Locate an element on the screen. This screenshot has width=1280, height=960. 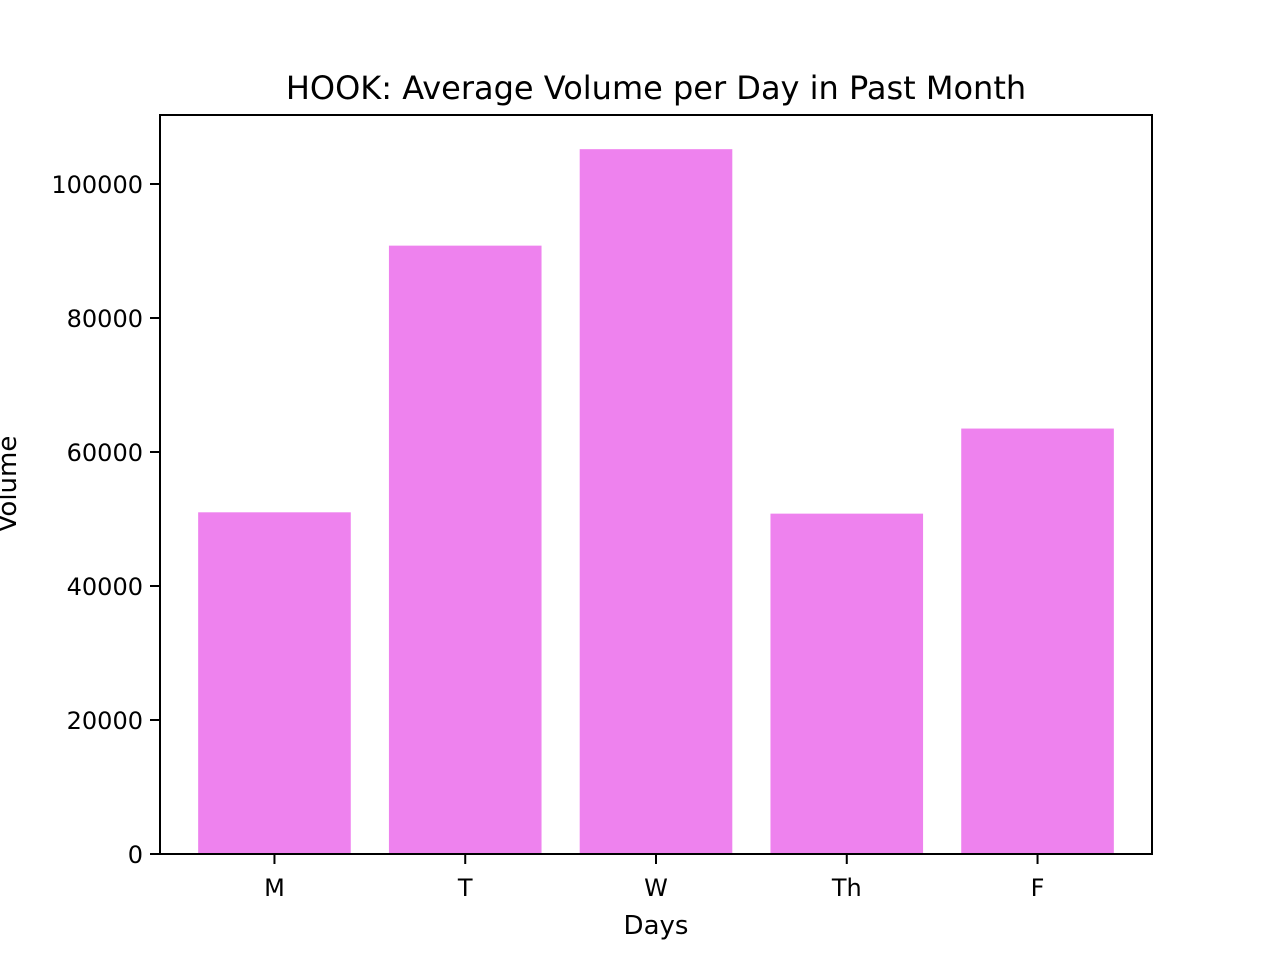
x-tick-label: M is located at coordinates (274, 888).